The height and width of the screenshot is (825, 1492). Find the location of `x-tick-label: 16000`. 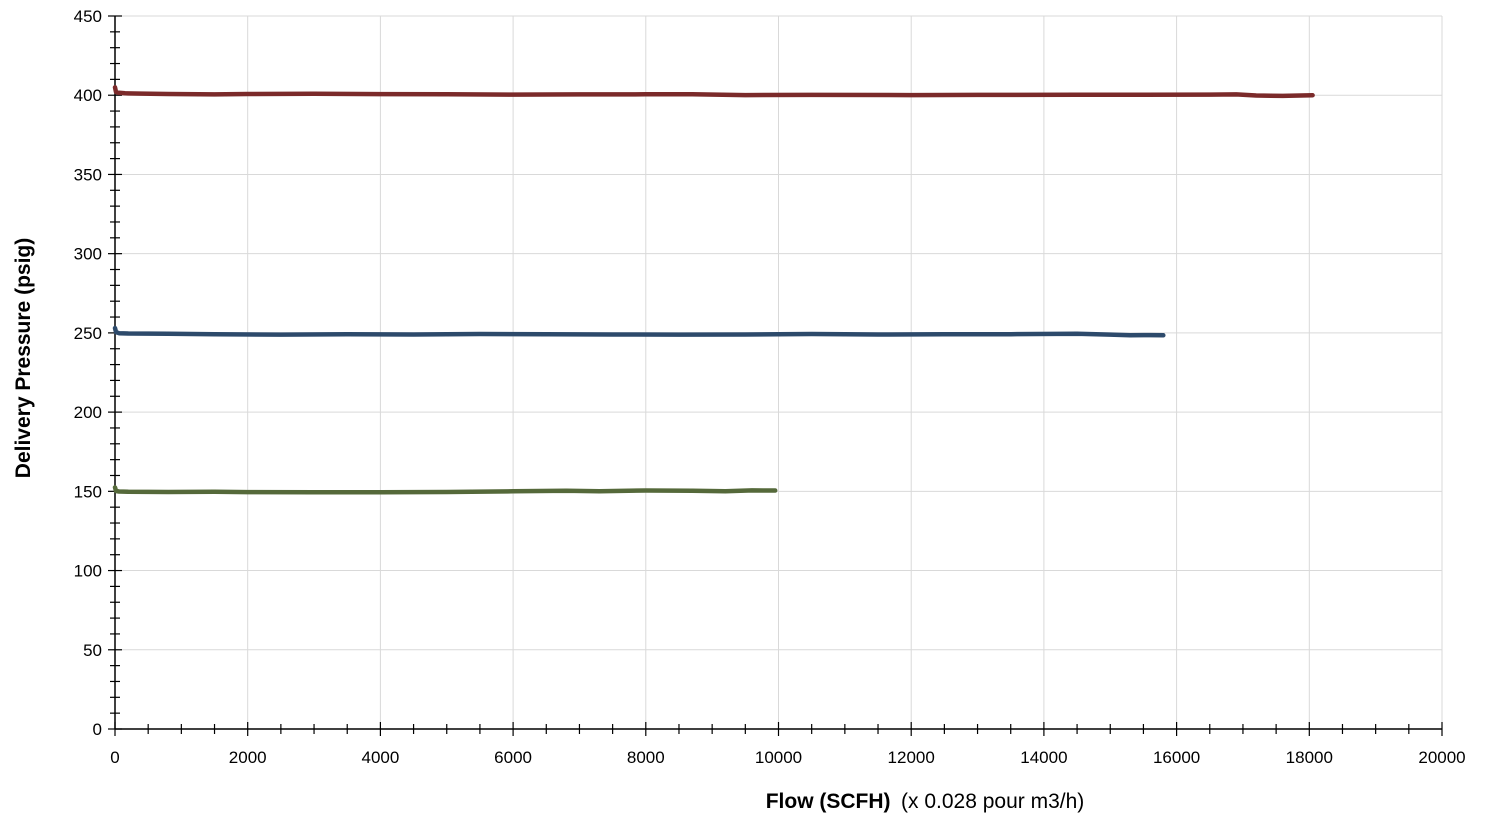

x-tick-label: 16000 is located at coordinates (1176, 757).